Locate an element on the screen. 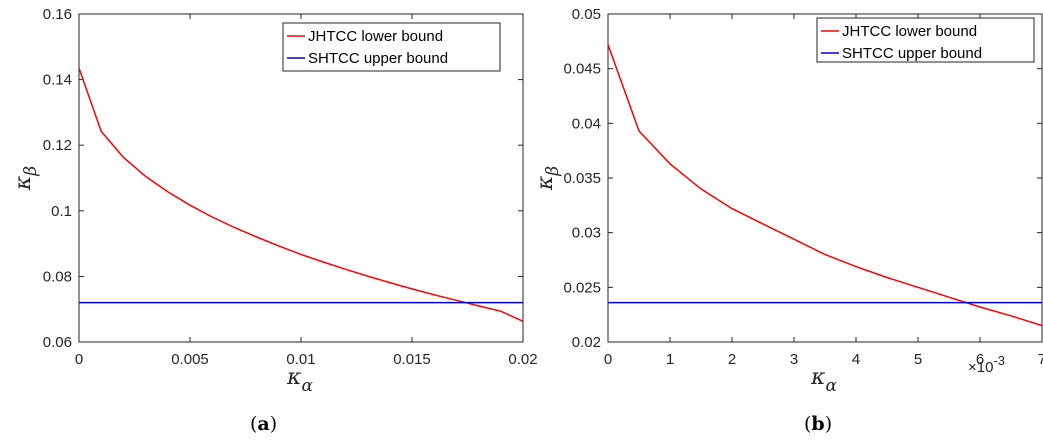  x-tick-label: 3 is located at coordinates (794, 359).